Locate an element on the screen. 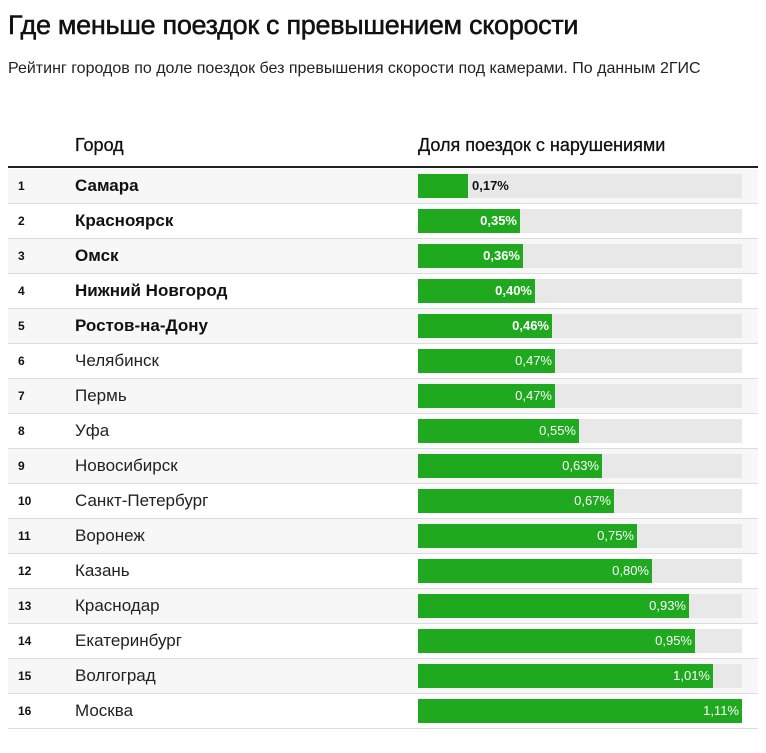 The image size is (766, 753). bar-track: 0,67% is located at coordinates (580, 501).